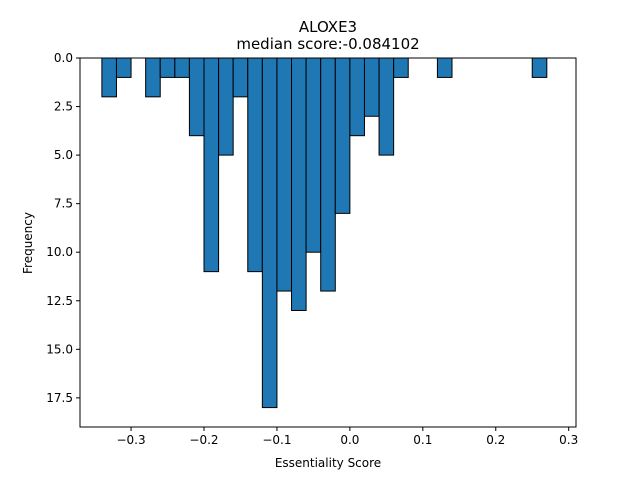 This screenshot has width=640, height=480. Describe the element at coordinates (63, 204) in the screenshot. I see `y-tick-label: 7.5` at that location.